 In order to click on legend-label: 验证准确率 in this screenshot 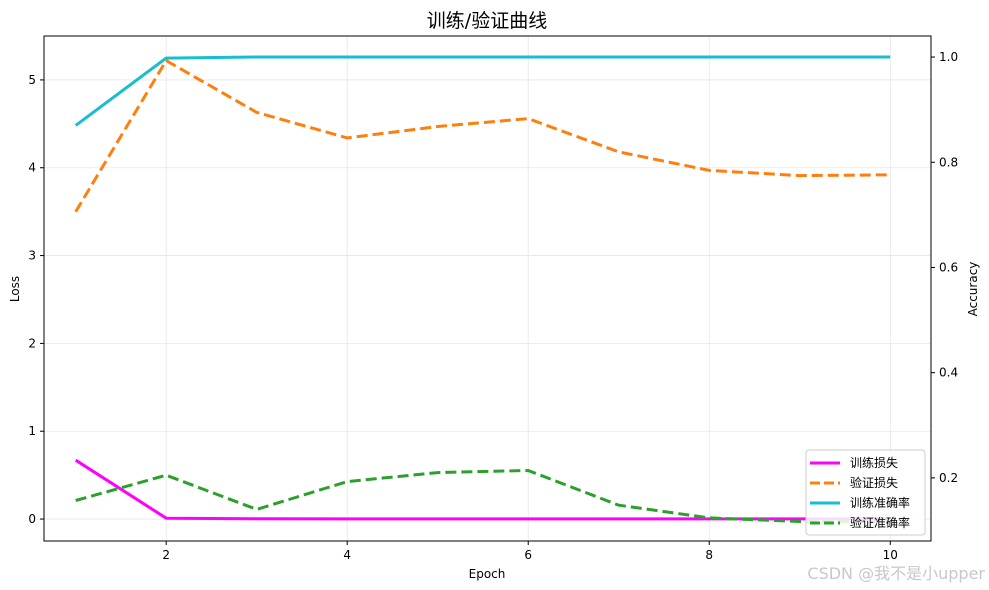, I will do `click(880, 522)`.